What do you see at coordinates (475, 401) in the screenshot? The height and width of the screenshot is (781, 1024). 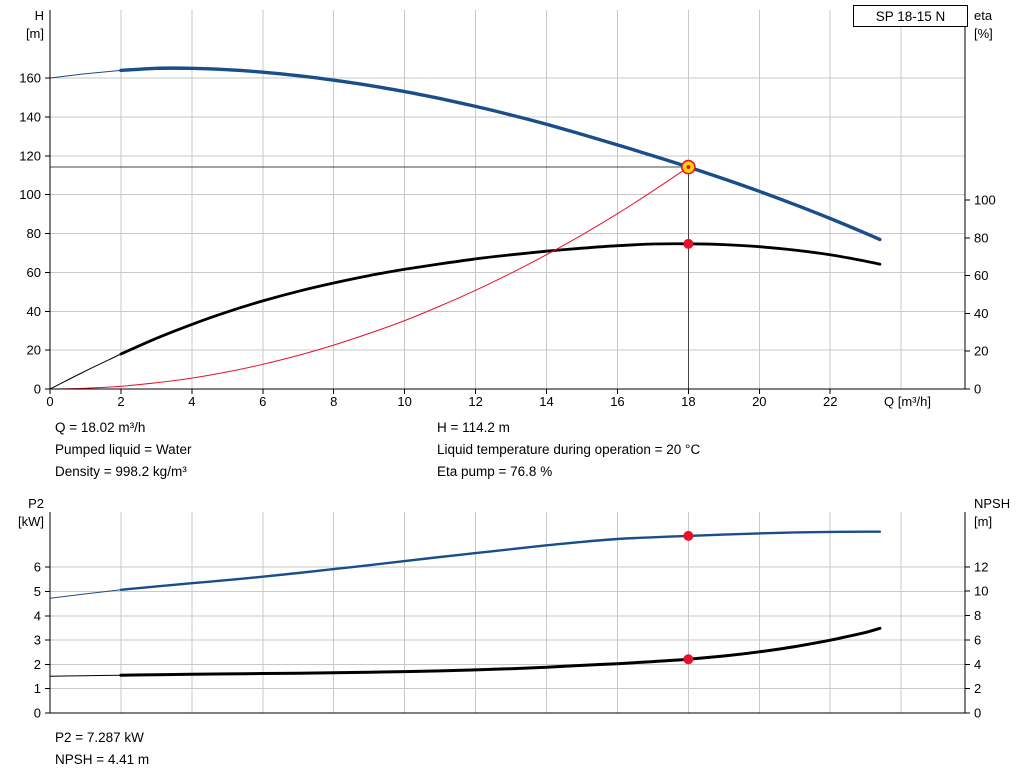 I see `x-axis-tick-label: 12` at bounding box center [475, 401].